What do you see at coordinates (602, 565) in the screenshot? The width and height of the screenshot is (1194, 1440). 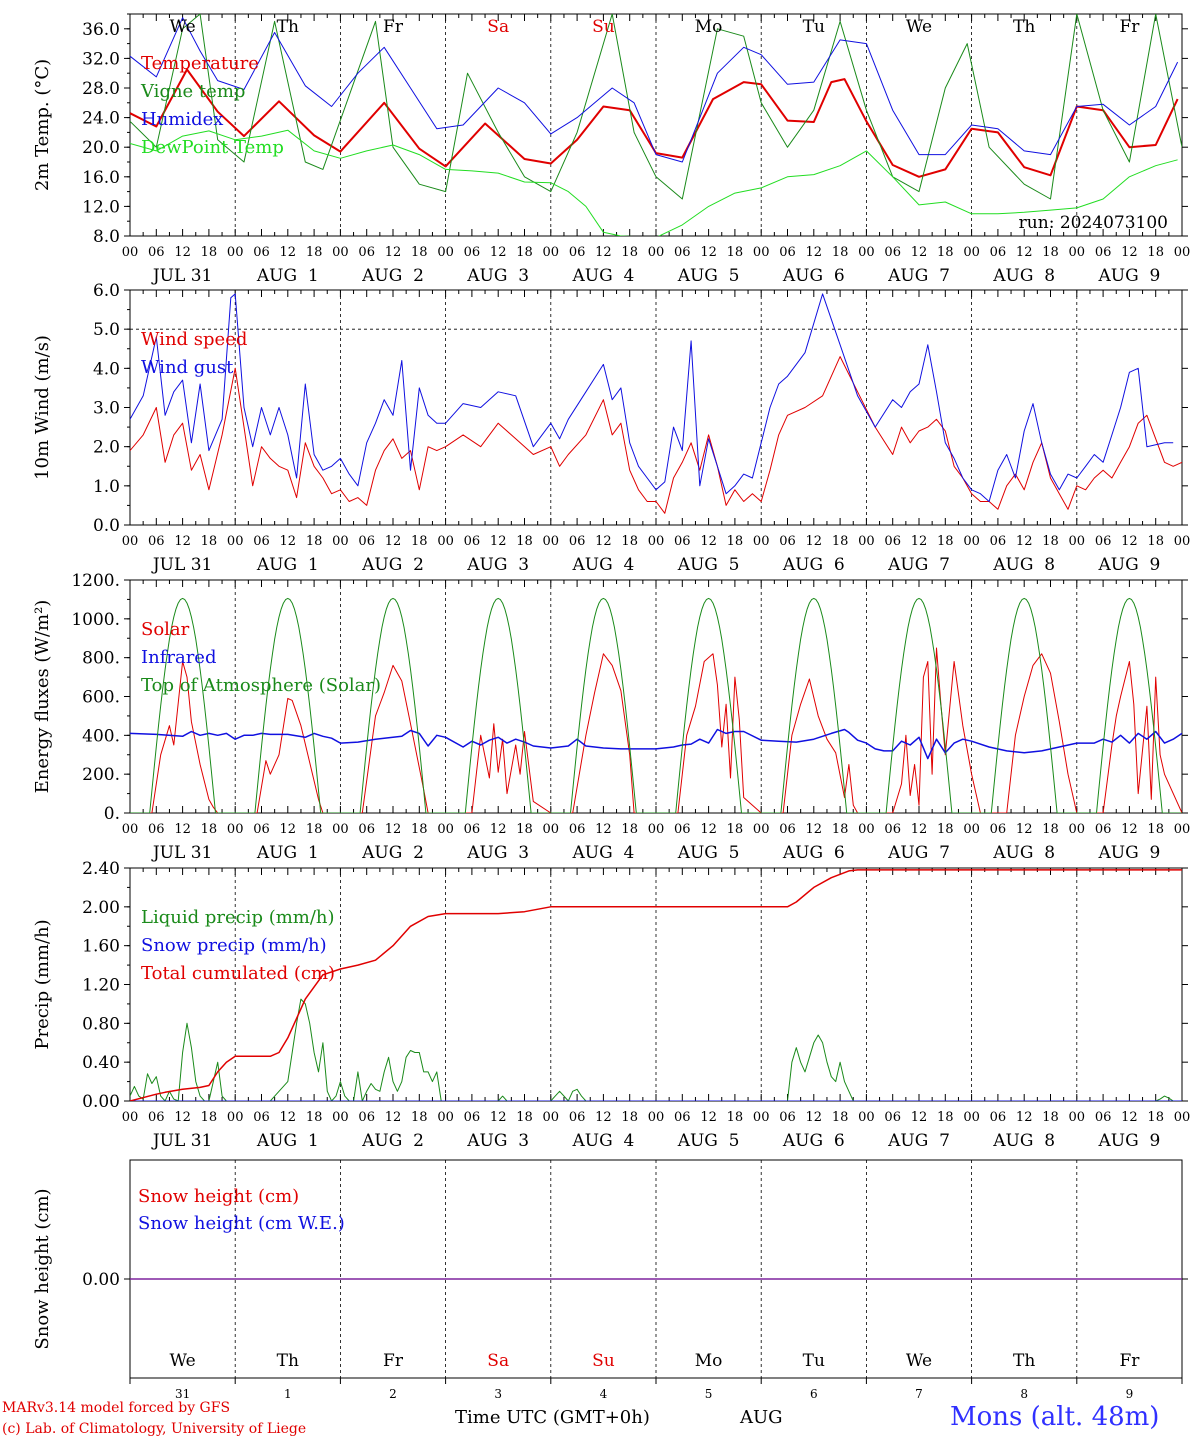 I see `date-label: AUG 4` at bounding box center [602, 565].